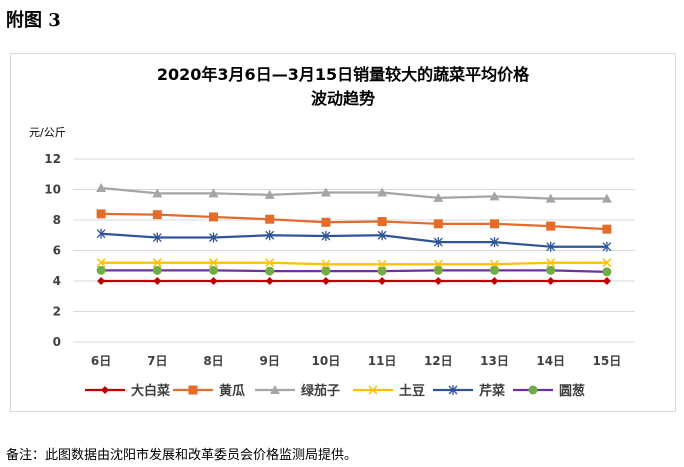  I want to click on chart-title-line2: 波动趋势, so click(343, 98).